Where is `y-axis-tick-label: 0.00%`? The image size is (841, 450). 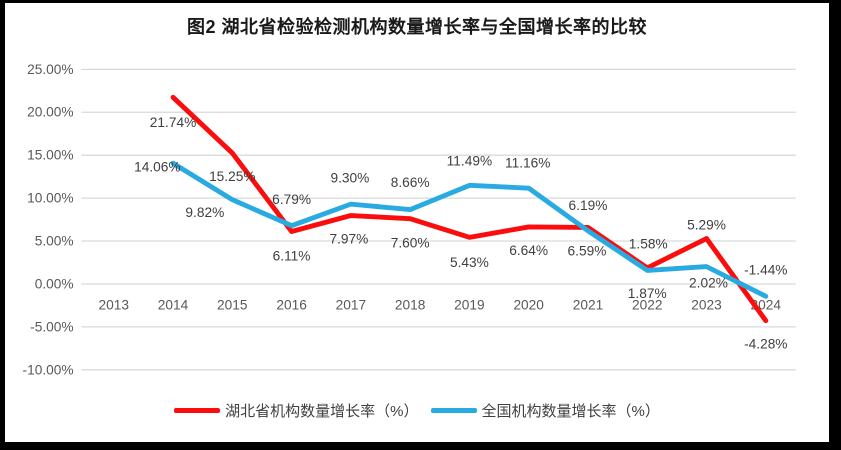 y-axis-tick-label: 0.00% is located at coordinates (54, 283).